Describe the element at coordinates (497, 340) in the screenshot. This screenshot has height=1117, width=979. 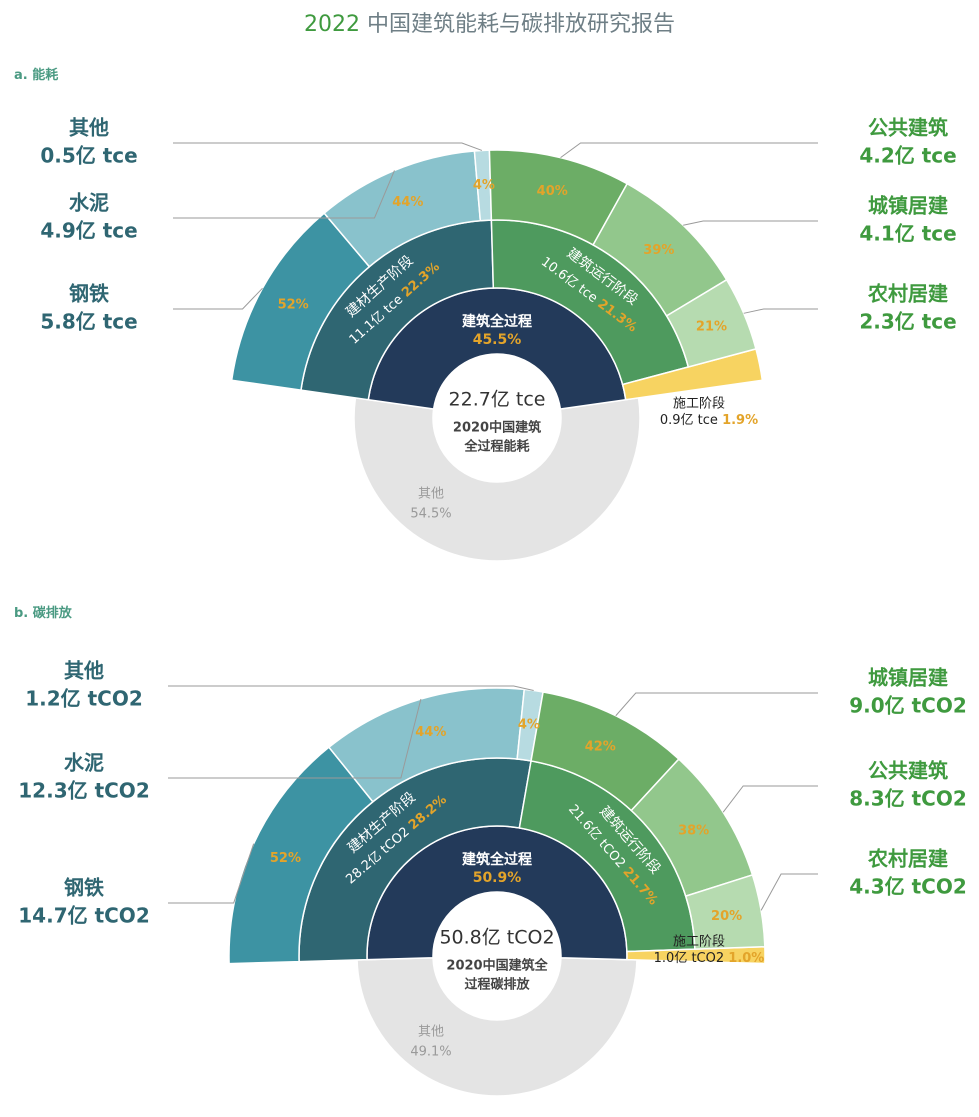
I see `chart1-whole-process-pct: 45.5%` at that location.